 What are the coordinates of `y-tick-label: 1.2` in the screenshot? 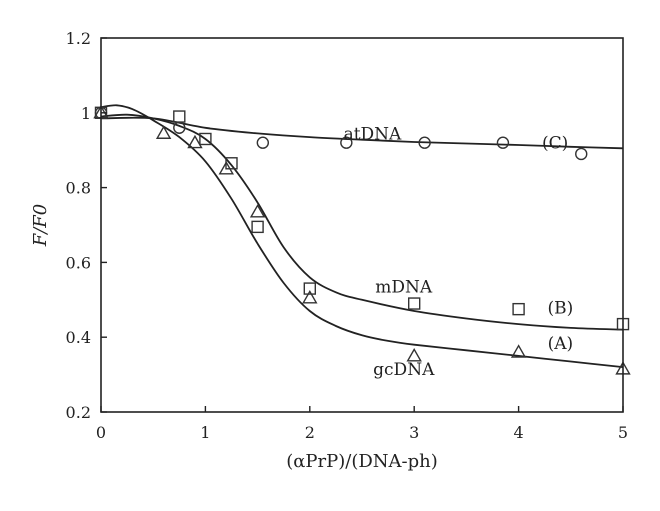 It's located at (78, 38).